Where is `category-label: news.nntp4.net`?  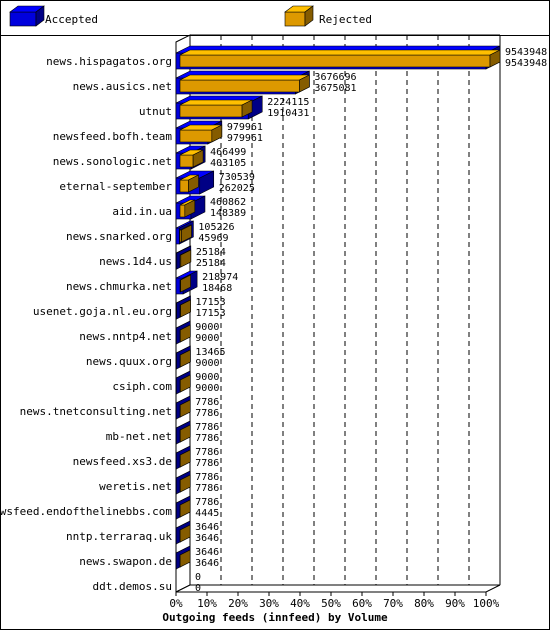 category-label: news.nntp4.net is located at coordinates (125, 336).